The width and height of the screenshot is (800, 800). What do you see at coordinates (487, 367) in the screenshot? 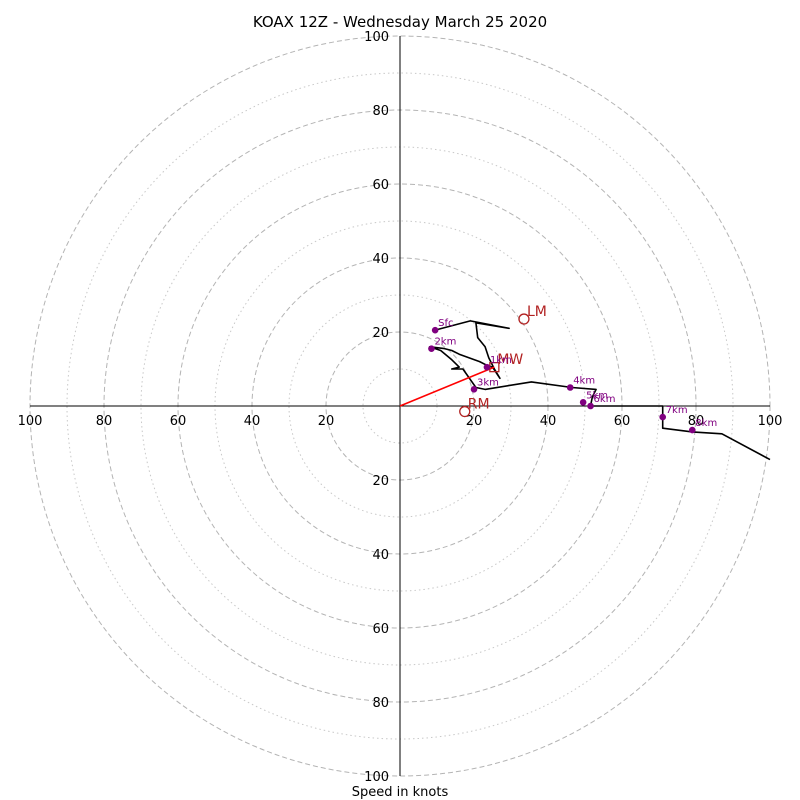
I see `height-marker-1km` at bounding box center [487, 367].